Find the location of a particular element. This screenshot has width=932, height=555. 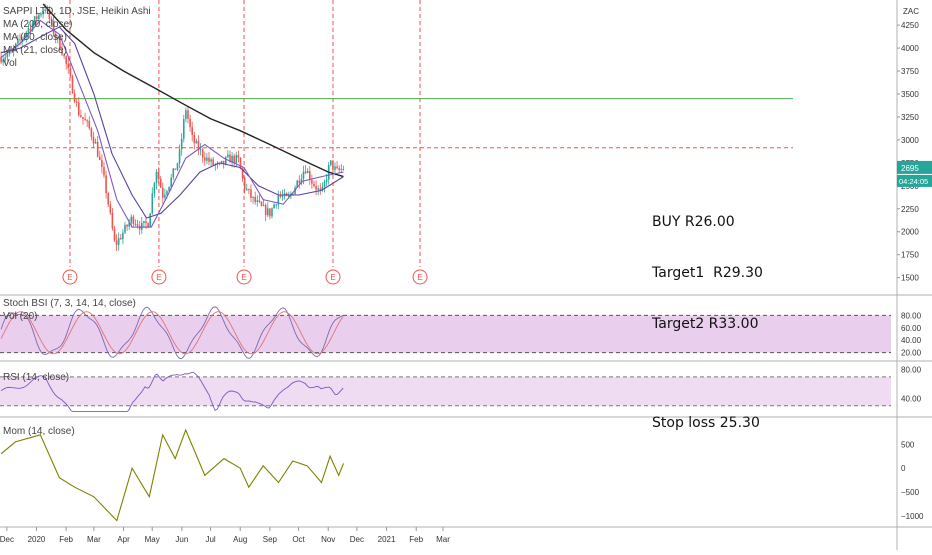

time-tick-label: Oct is located at coordinates (298, 539).